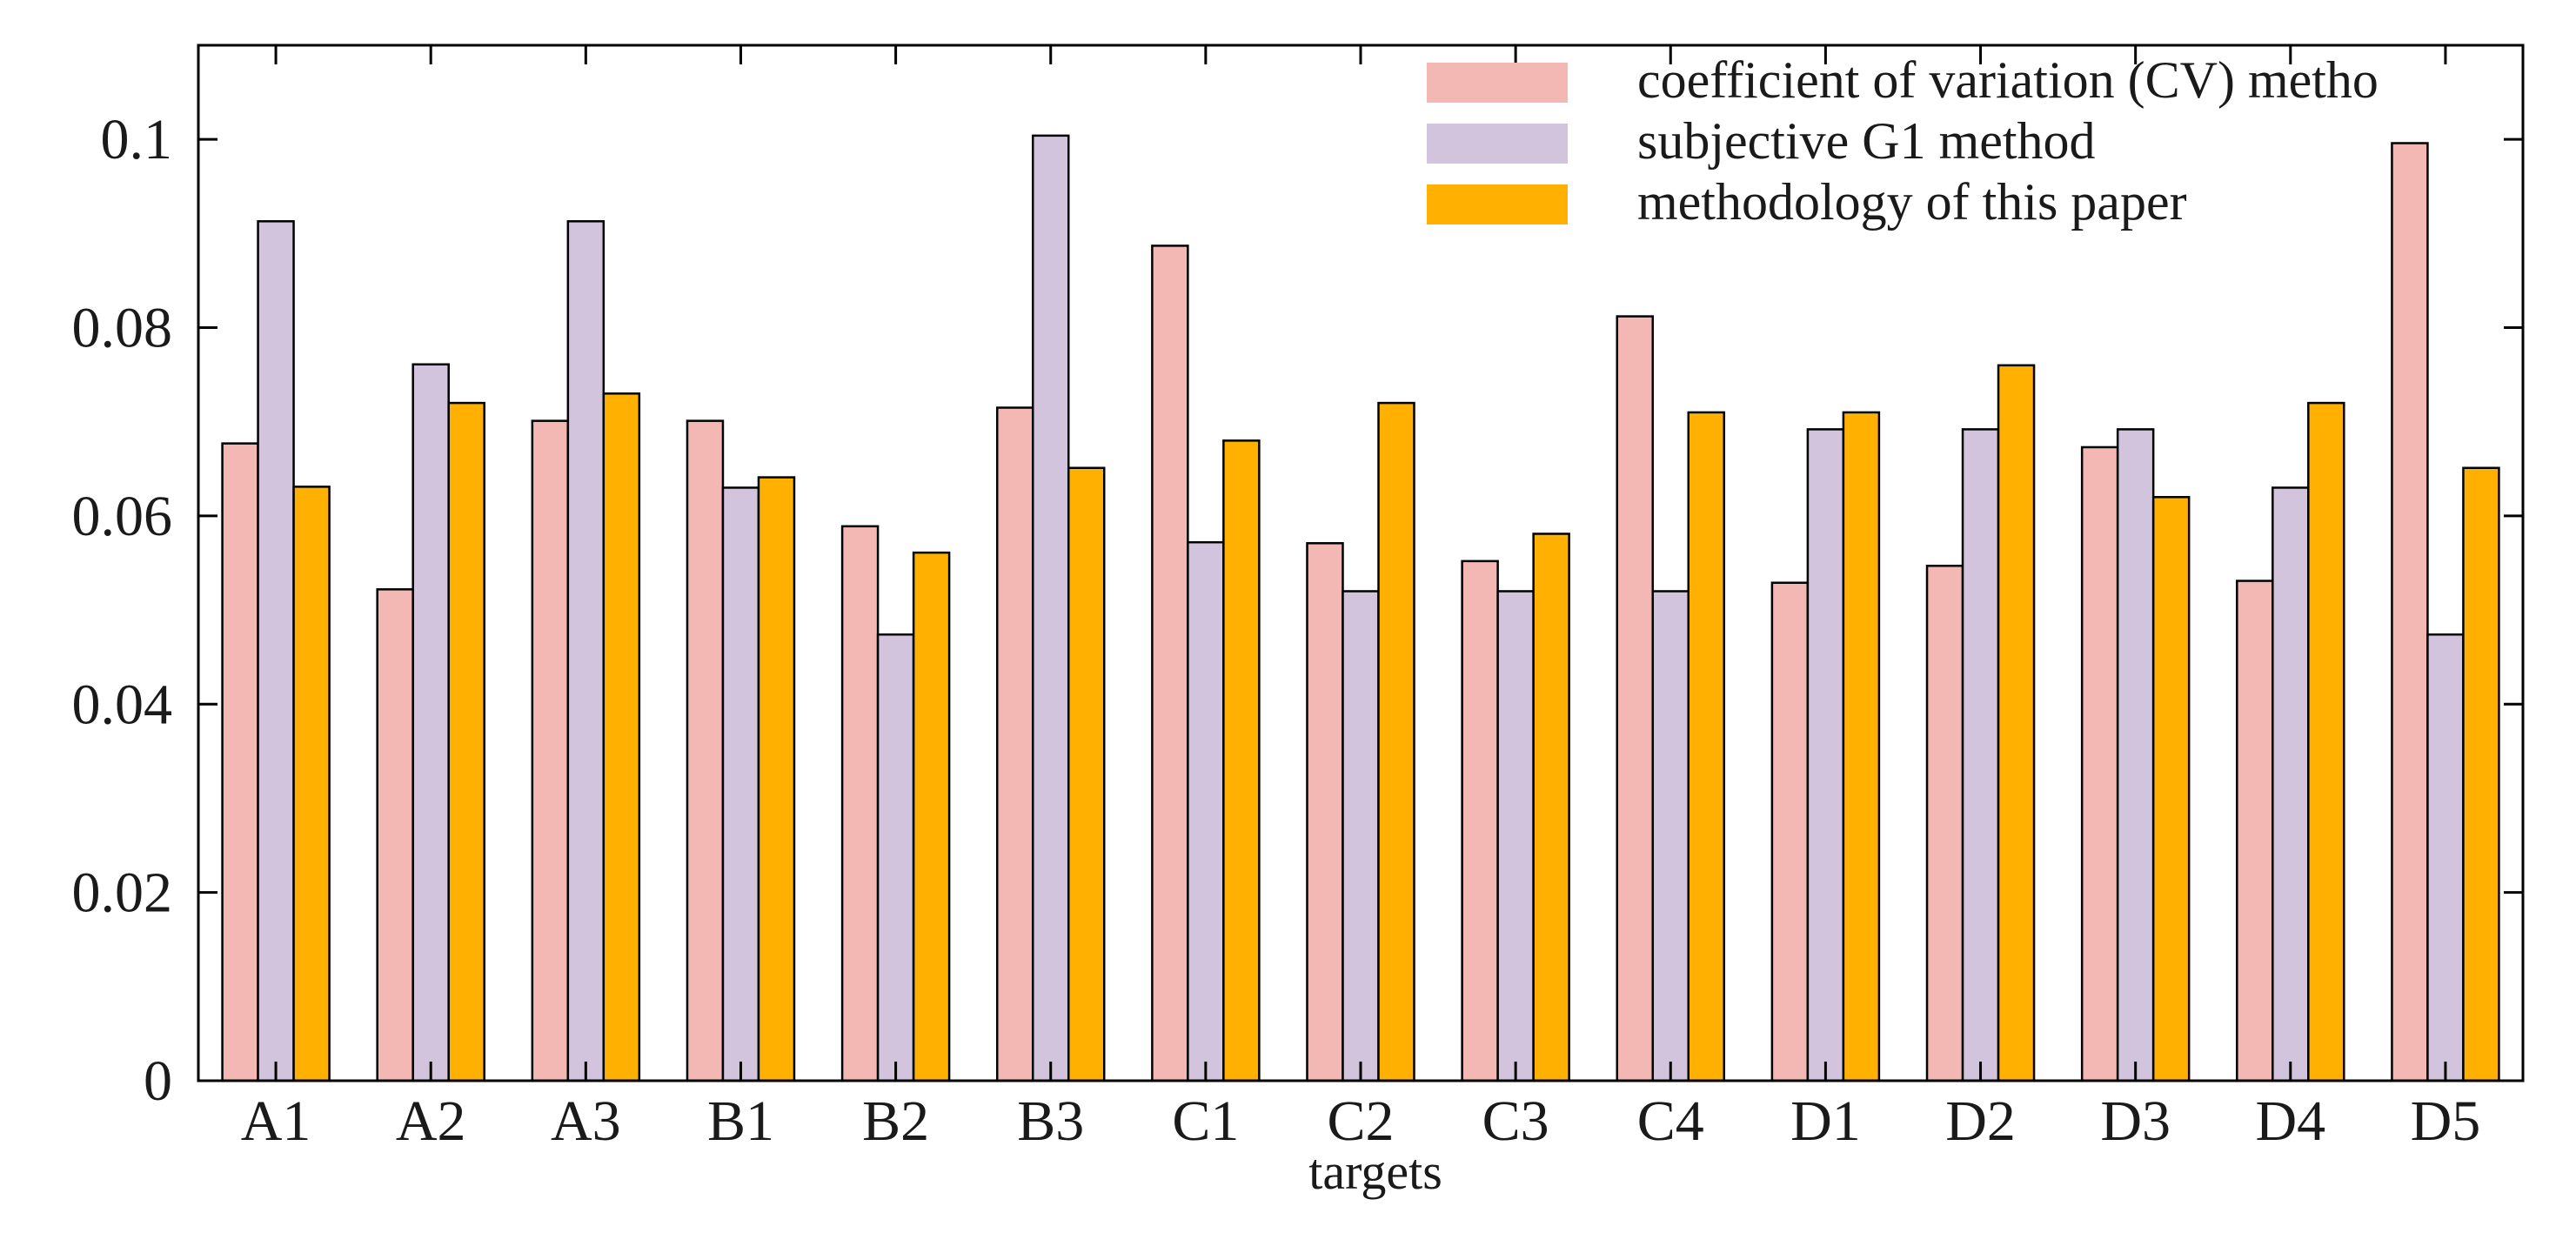  What do you see at coordinates (431, 1121) in the screenshot?
I see `x-tick-label: A2` at bounding box center [431, 1121].